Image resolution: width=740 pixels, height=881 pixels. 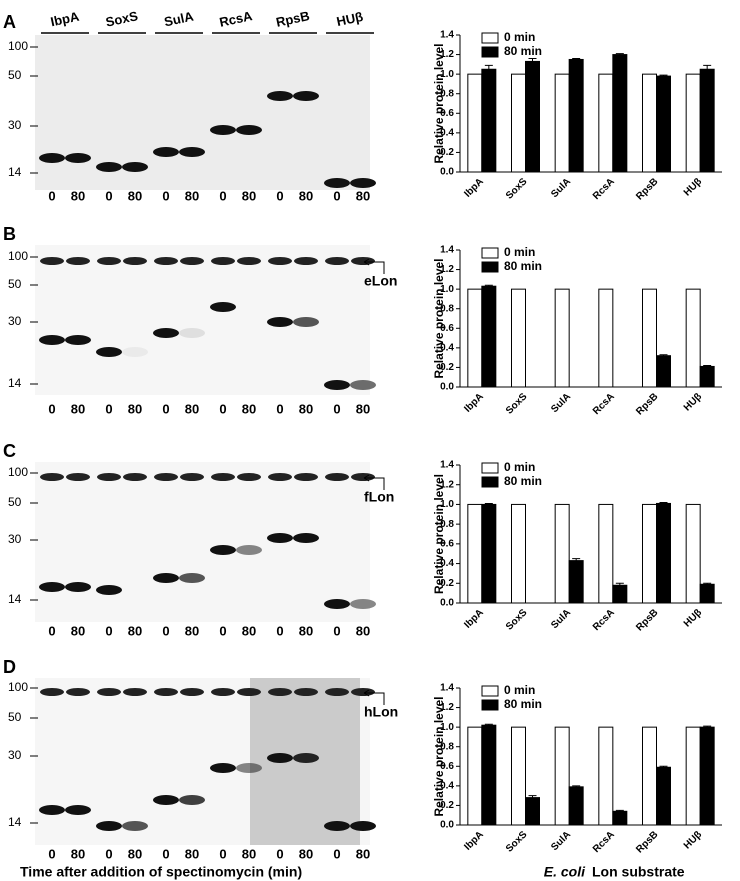 What do you see at coordinates (565, 872) in the screenshot?
I see `organism-label: E. coli` at bounding box center [565, 872].